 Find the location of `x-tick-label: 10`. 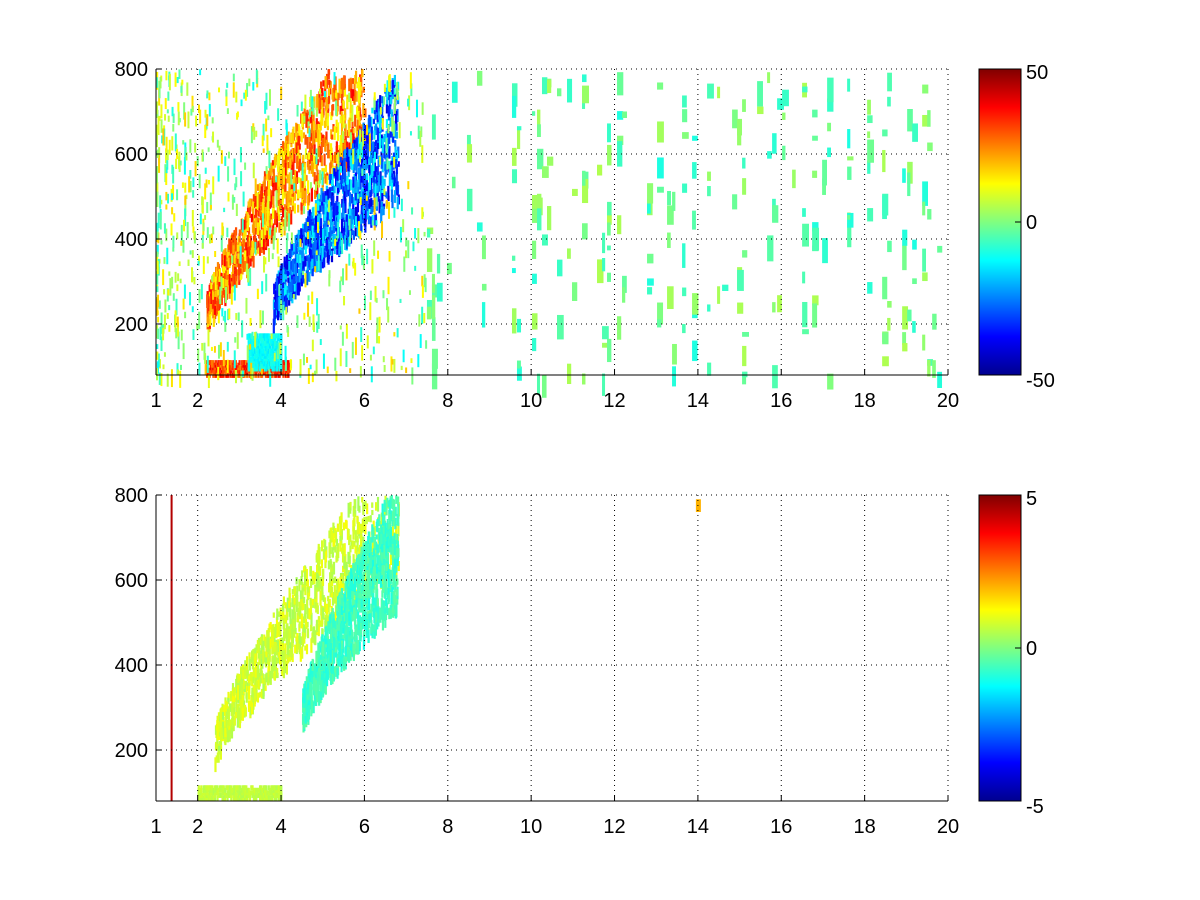

x-tick-label: 10 is located at coordinates (531, 401).